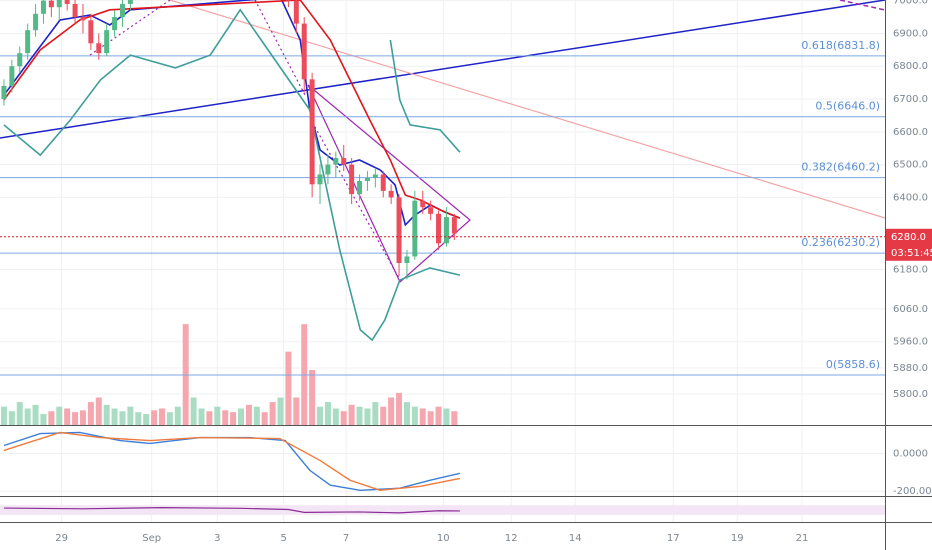 The width and height of the screenshot is (932, 550). What do you see at coordinates (910, 165) in the screenshot?
I see `y-tick-label: 6500.0` at bounding box center [910, 165].